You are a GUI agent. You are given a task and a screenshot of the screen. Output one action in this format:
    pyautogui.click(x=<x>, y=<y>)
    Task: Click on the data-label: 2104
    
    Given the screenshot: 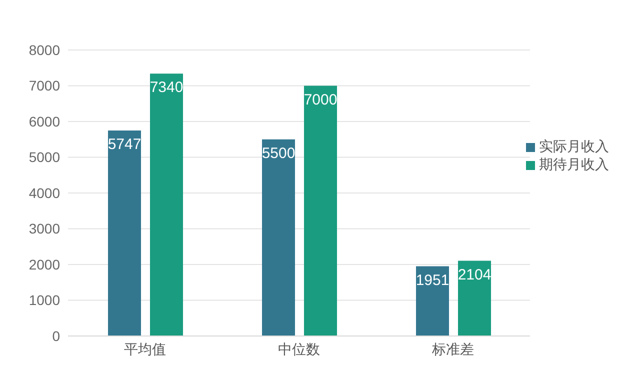 What is the action you would take?
    pyautogui.click(x=475, y=275)
    